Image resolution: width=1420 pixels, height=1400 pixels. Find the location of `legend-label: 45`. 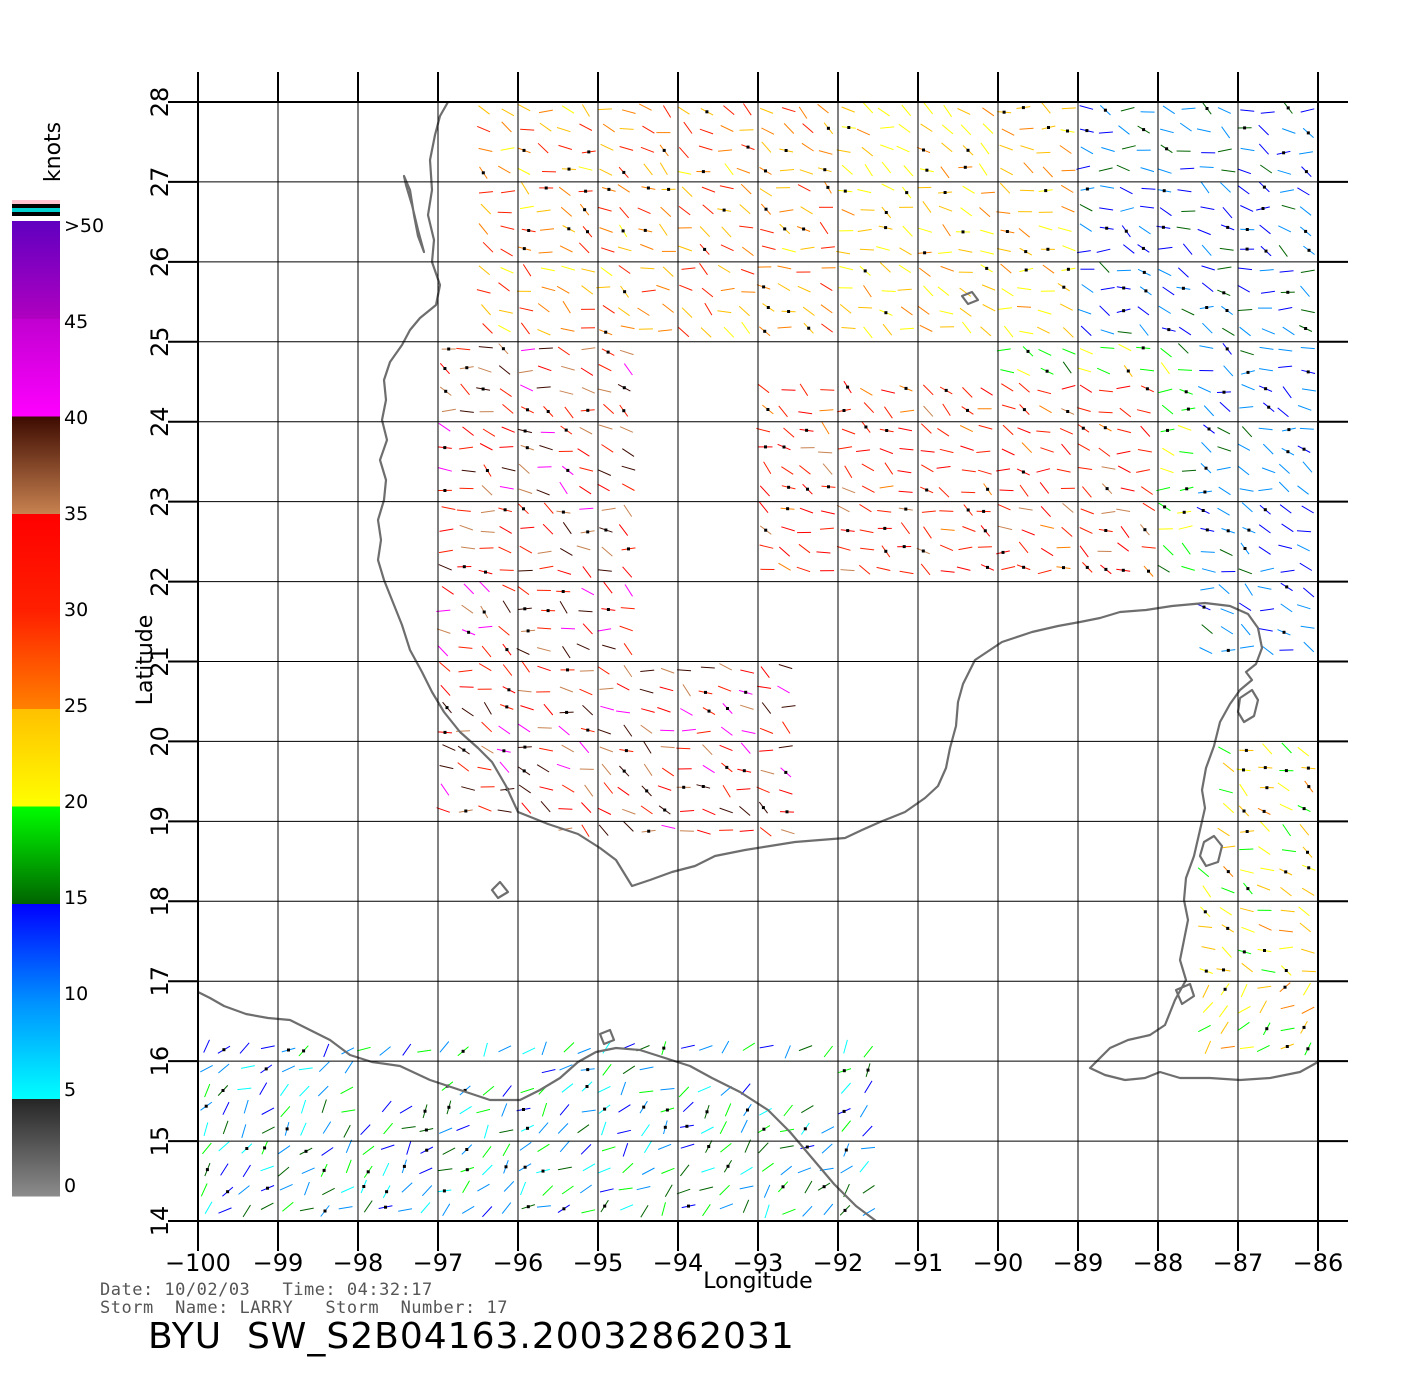

legend-label: 45 is located at coordinates (76, 322).